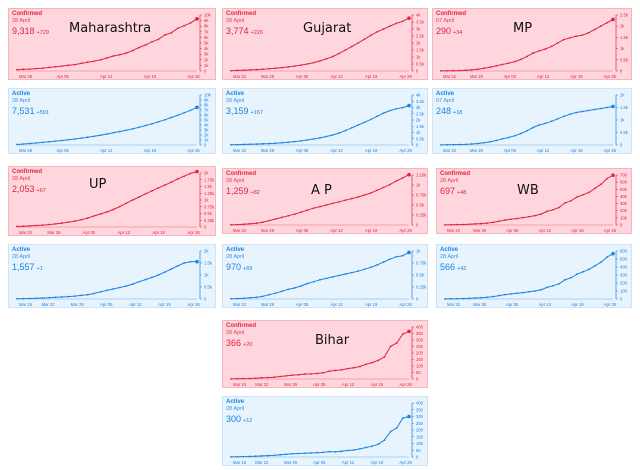 The height and width of the screenshot is (470, 640). What do you see at coordinates (420, 346) in the screenshot?
I see `y-tick-label: 250` at bounding box center [420, 346].